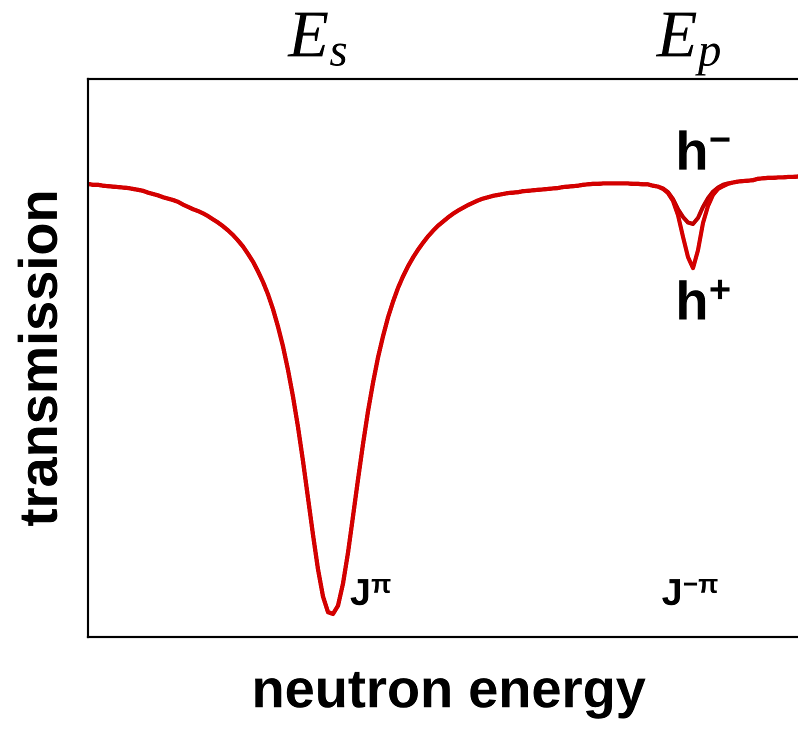  What do you see at coordinates (38, 359) in the screenshot?
I see `y-axis-title: transmission` at bounding box center [38, 359].